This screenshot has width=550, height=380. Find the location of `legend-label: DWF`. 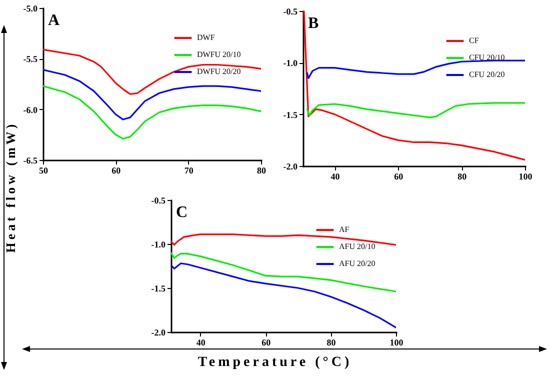

legend-label: DWF is located at coordinates (206, 37).